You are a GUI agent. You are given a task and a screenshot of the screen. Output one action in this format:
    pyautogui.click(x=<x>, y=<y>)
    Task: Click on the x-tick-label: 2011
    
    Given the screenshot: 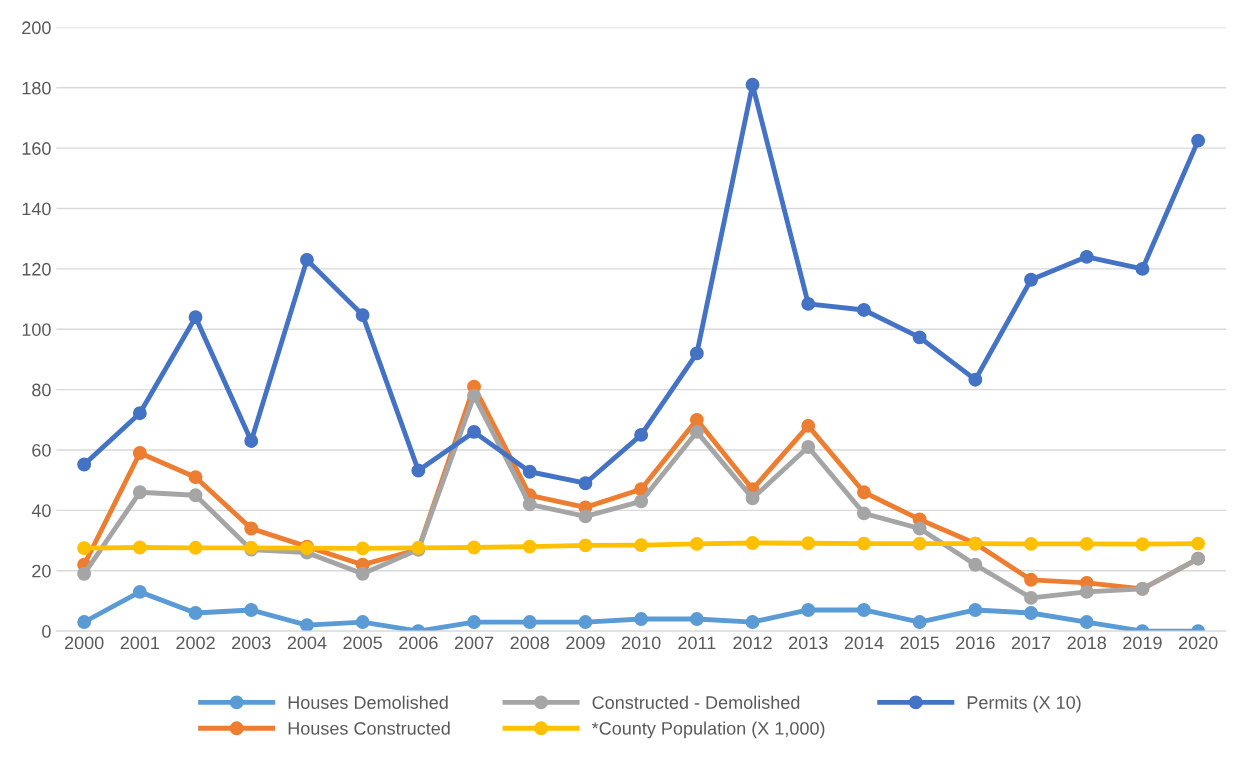 What is the action you would take?
    pyautogui.click(x=697, y=643)
    